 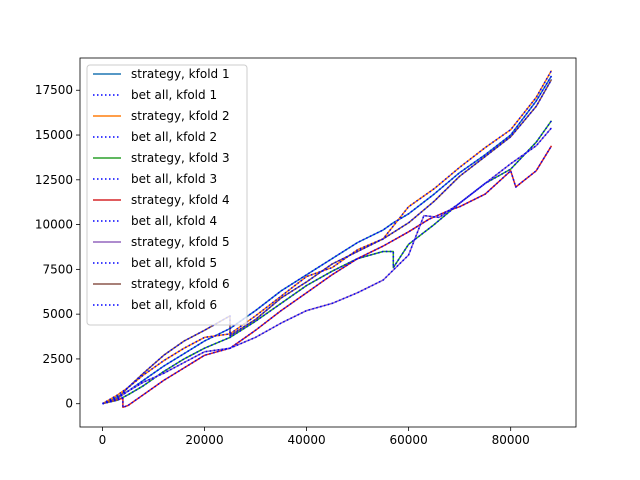 I want to click on legend-label: bet all, kfold 3, so click(x=174, y=179).